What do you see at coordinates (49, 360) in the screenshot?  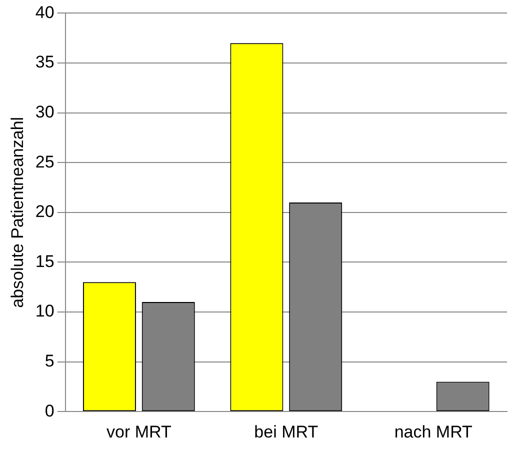 I see `y-tick-label: 5` at bounding box center [49, 360].